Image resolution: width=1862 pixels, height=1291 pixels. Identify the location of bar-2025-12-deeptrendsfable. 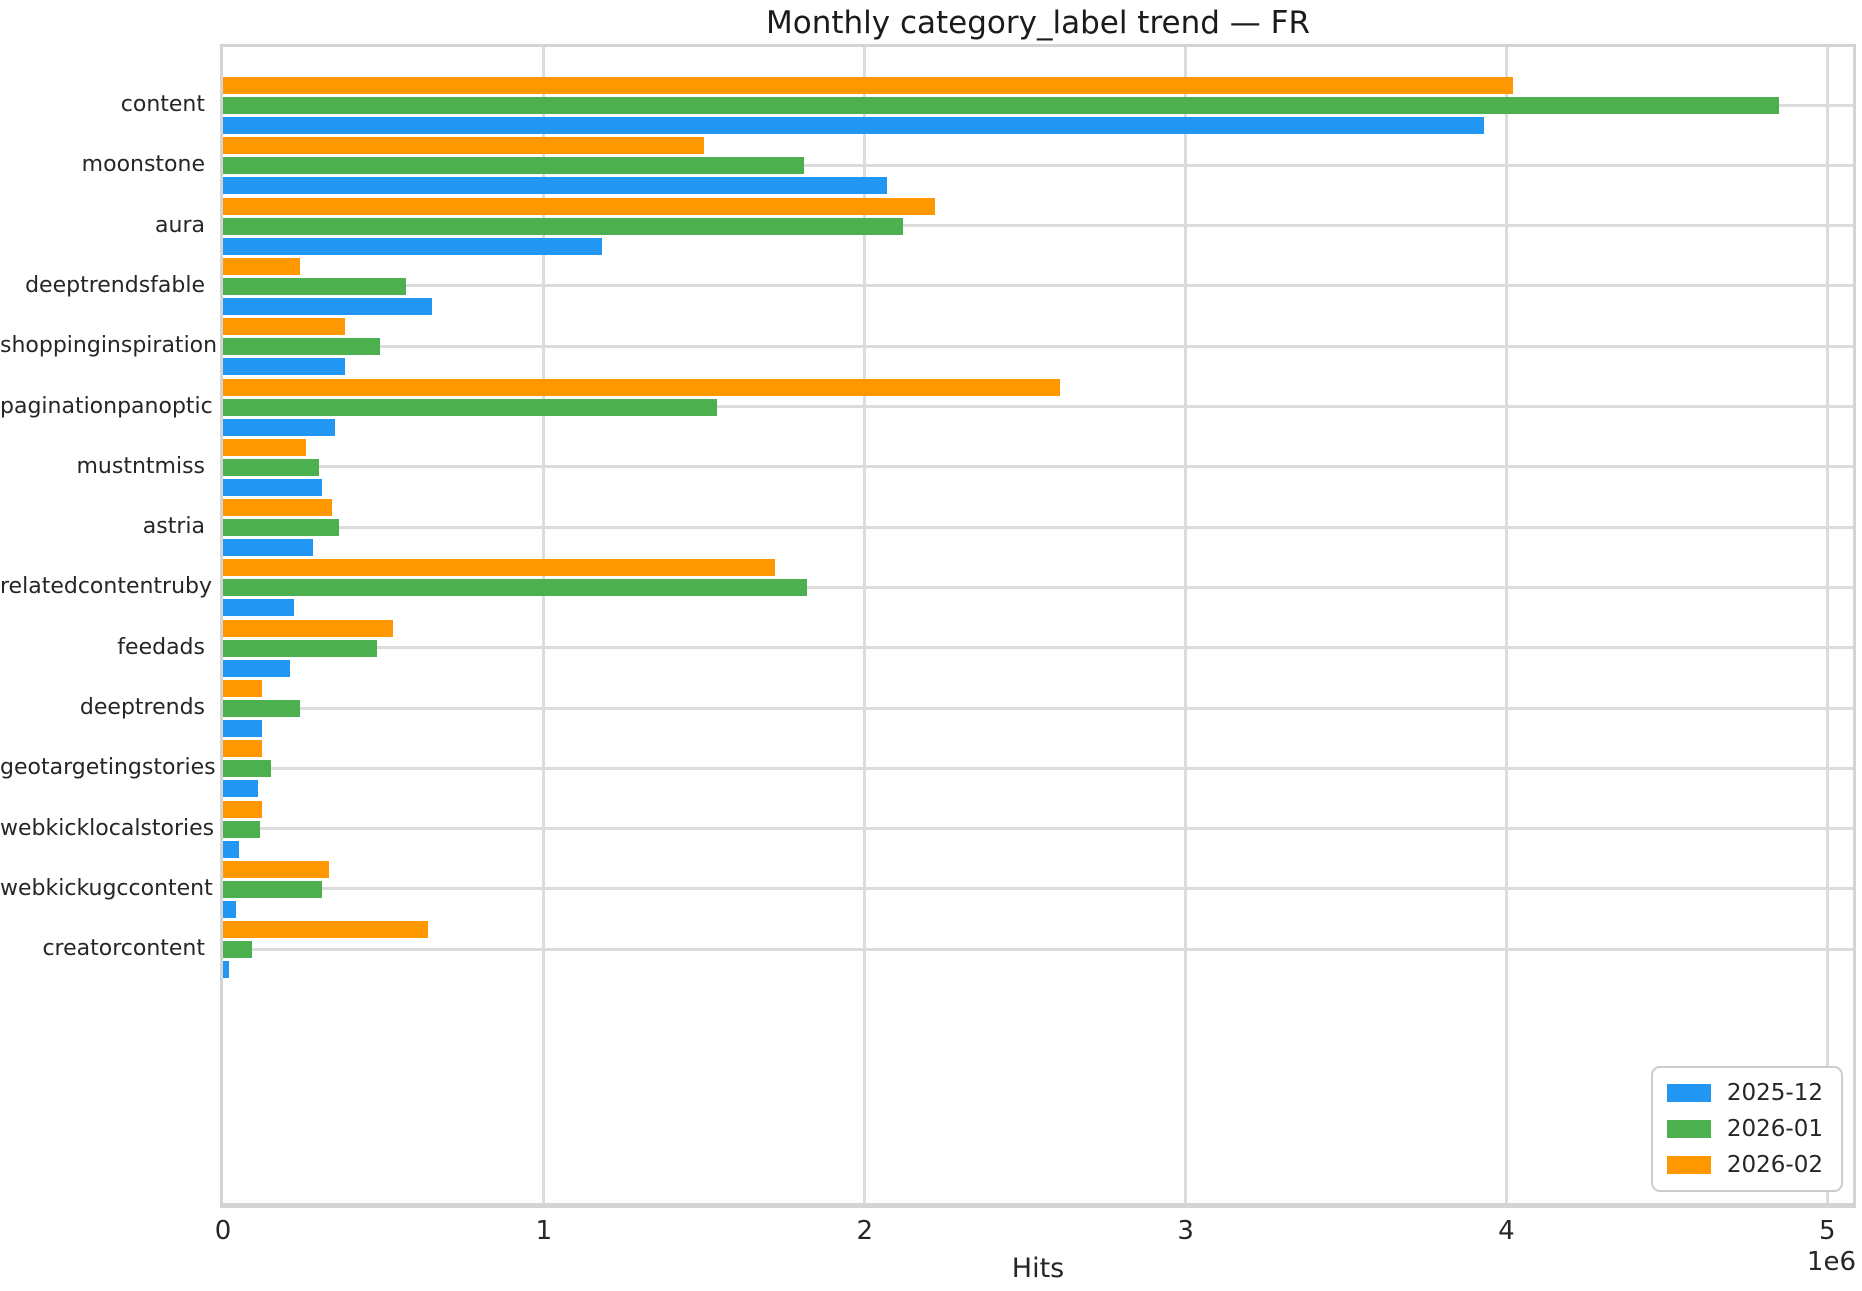
(327, 306).